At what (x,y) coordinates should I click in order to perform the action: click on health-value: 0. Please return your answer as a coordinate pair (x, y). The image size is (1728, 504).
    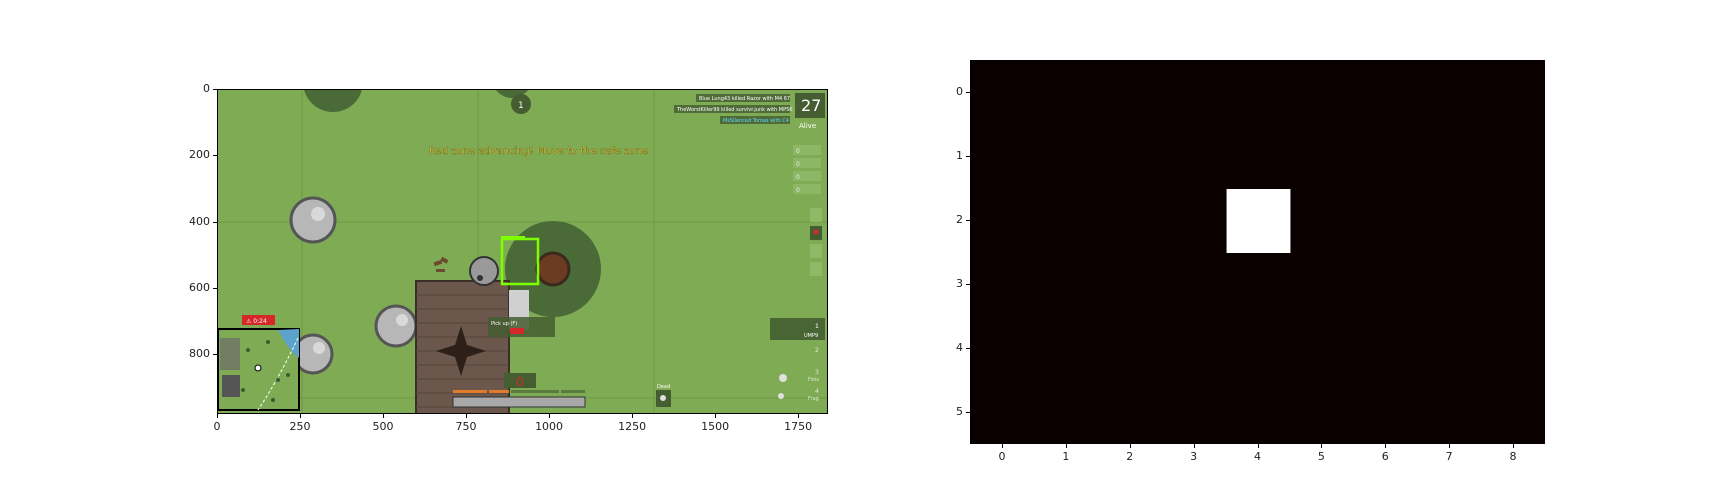
    Looking at the image, I should click on (520, 382).